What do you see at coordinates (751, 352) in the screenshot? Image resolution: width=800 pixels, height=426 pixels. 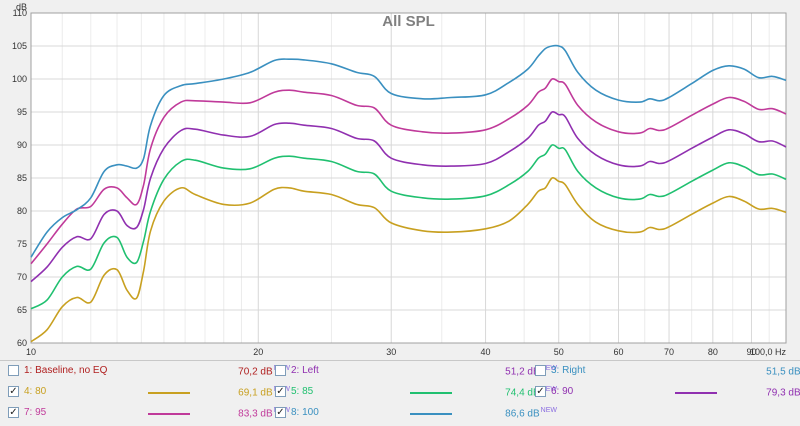 I see `x-tick-label: 90` at bounding box center [751, 352].